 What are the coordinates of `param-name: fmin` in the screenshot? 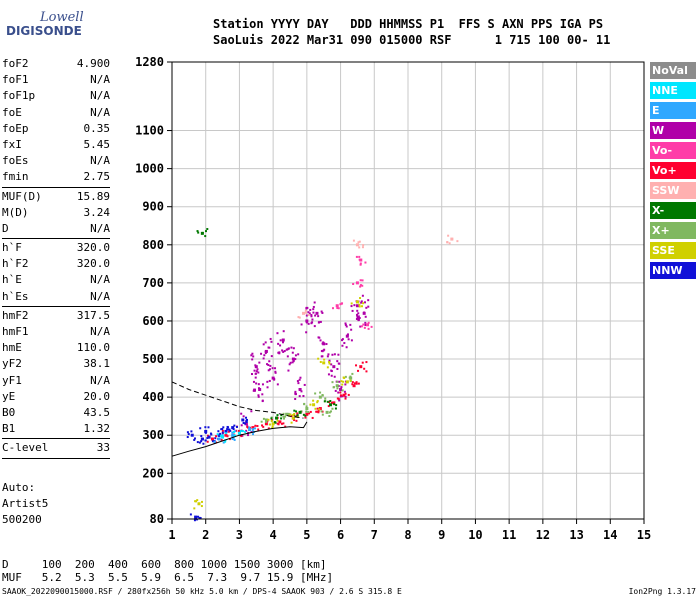 It's located at (15, 177).